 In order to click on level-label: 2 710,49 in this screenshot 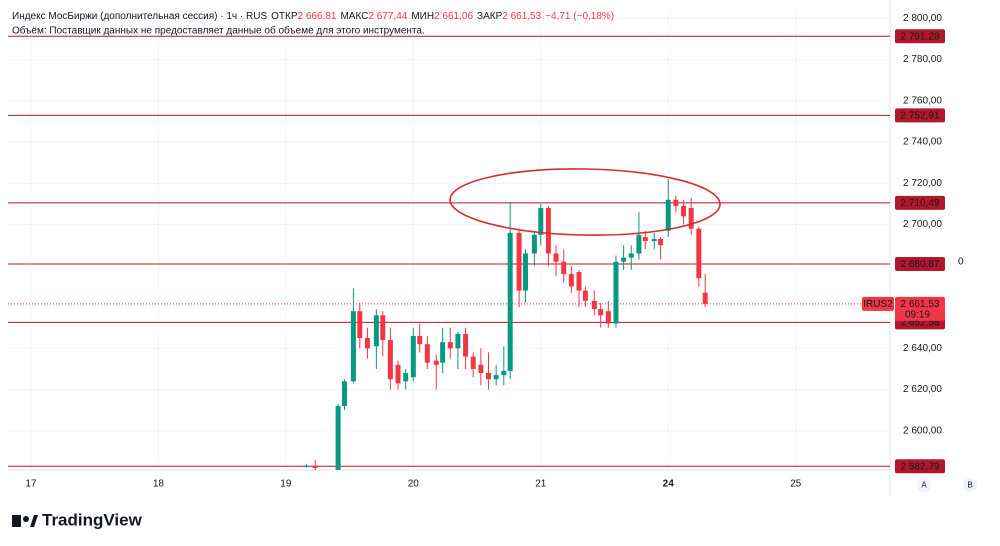, I will do `click(920, 203)`.